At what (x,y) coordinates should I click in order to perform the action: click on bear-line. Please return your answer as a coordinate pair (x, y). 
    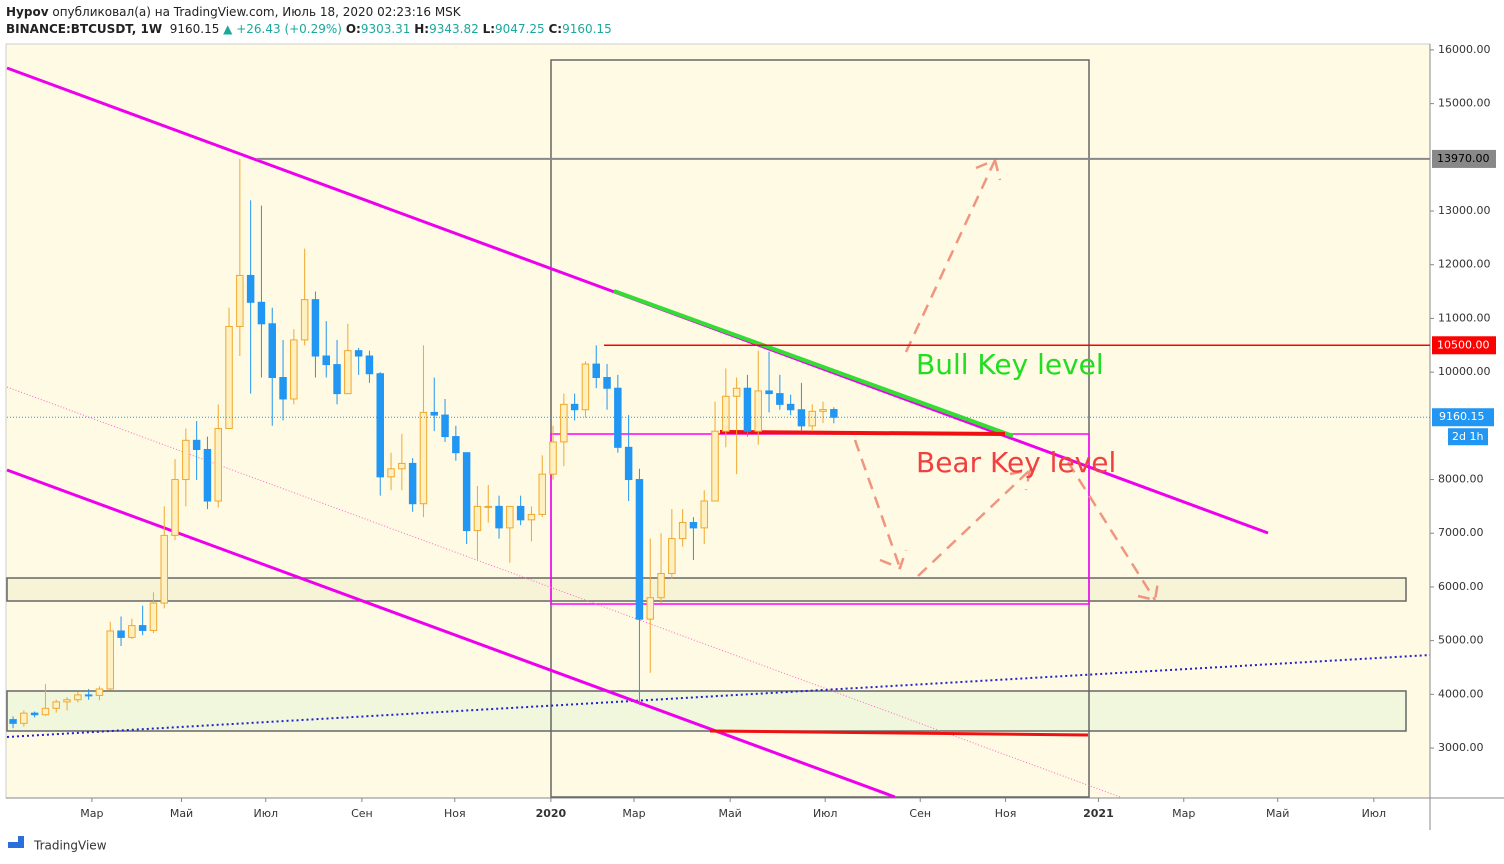
    Looking at the image, I should click on (862, 433).